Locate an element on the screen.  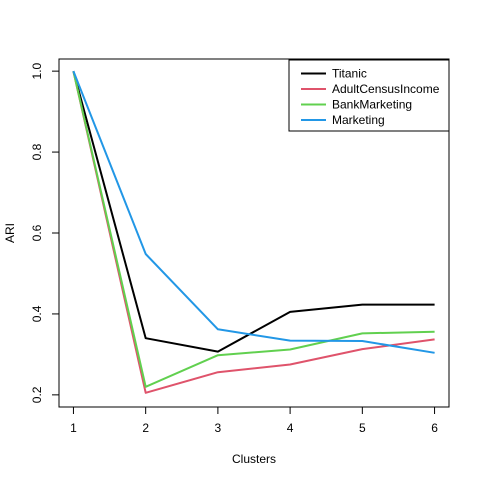
legend-label: Titanic is located at coordinates (349, 74).